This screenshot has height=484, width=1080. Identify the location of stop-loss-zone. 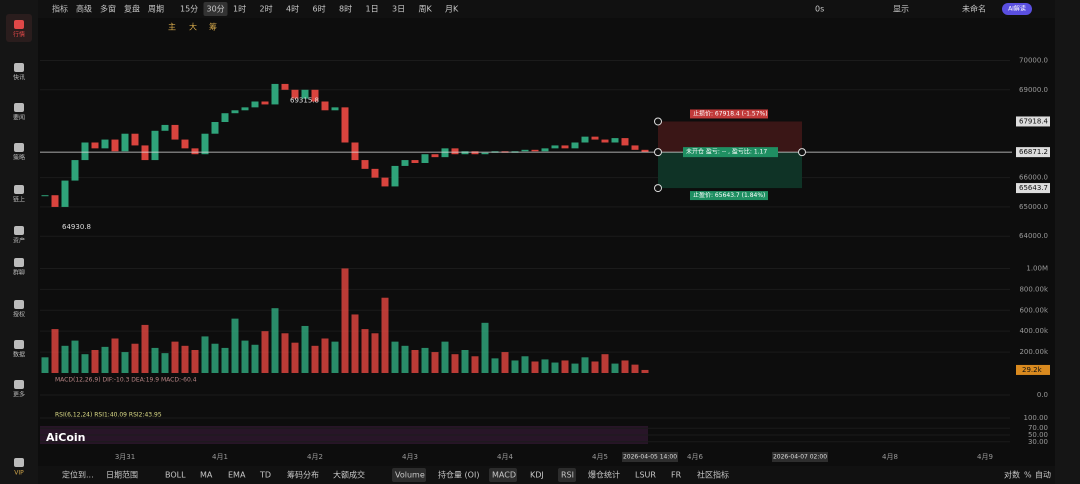
(730, 137).